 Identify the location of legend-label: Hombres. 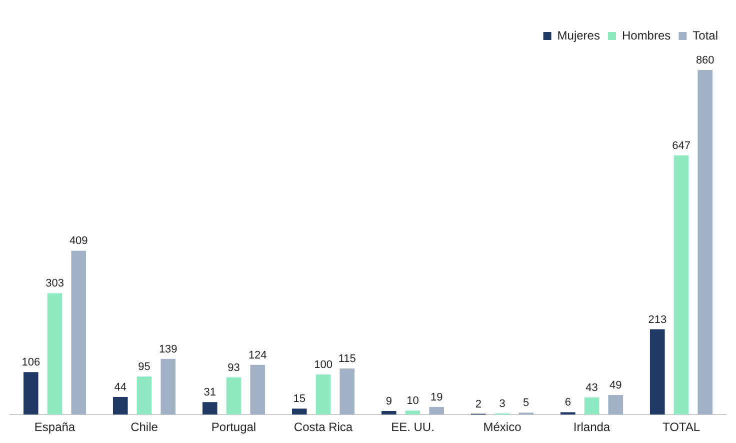
(646, 35).